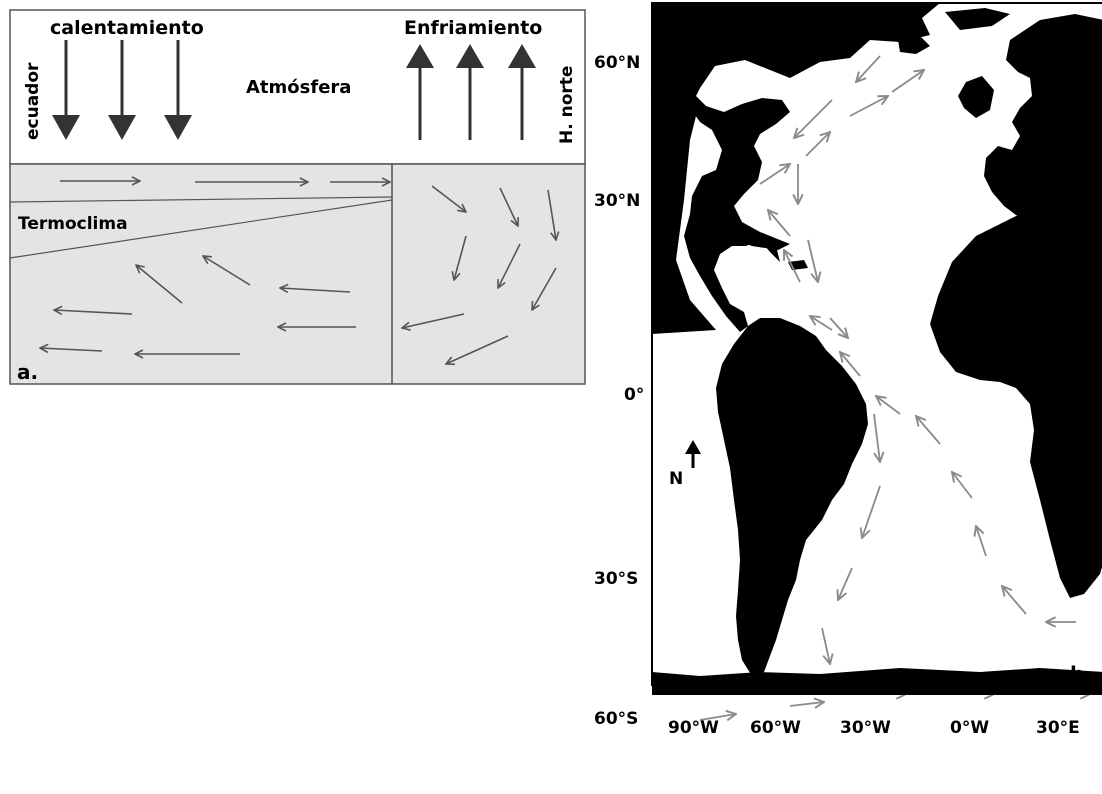  What do you see at coordinates (617, 201) in the screenshot?
I see `lat-label-30n: 30°N` at bounding box center [617, 201].